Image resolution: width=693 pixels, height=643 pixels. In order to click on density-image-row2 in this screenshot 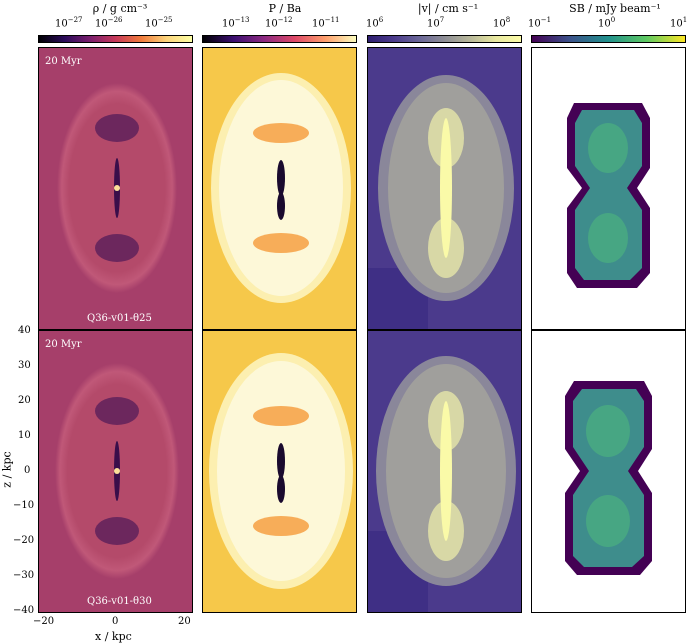, I will do `click(117, 471)`.